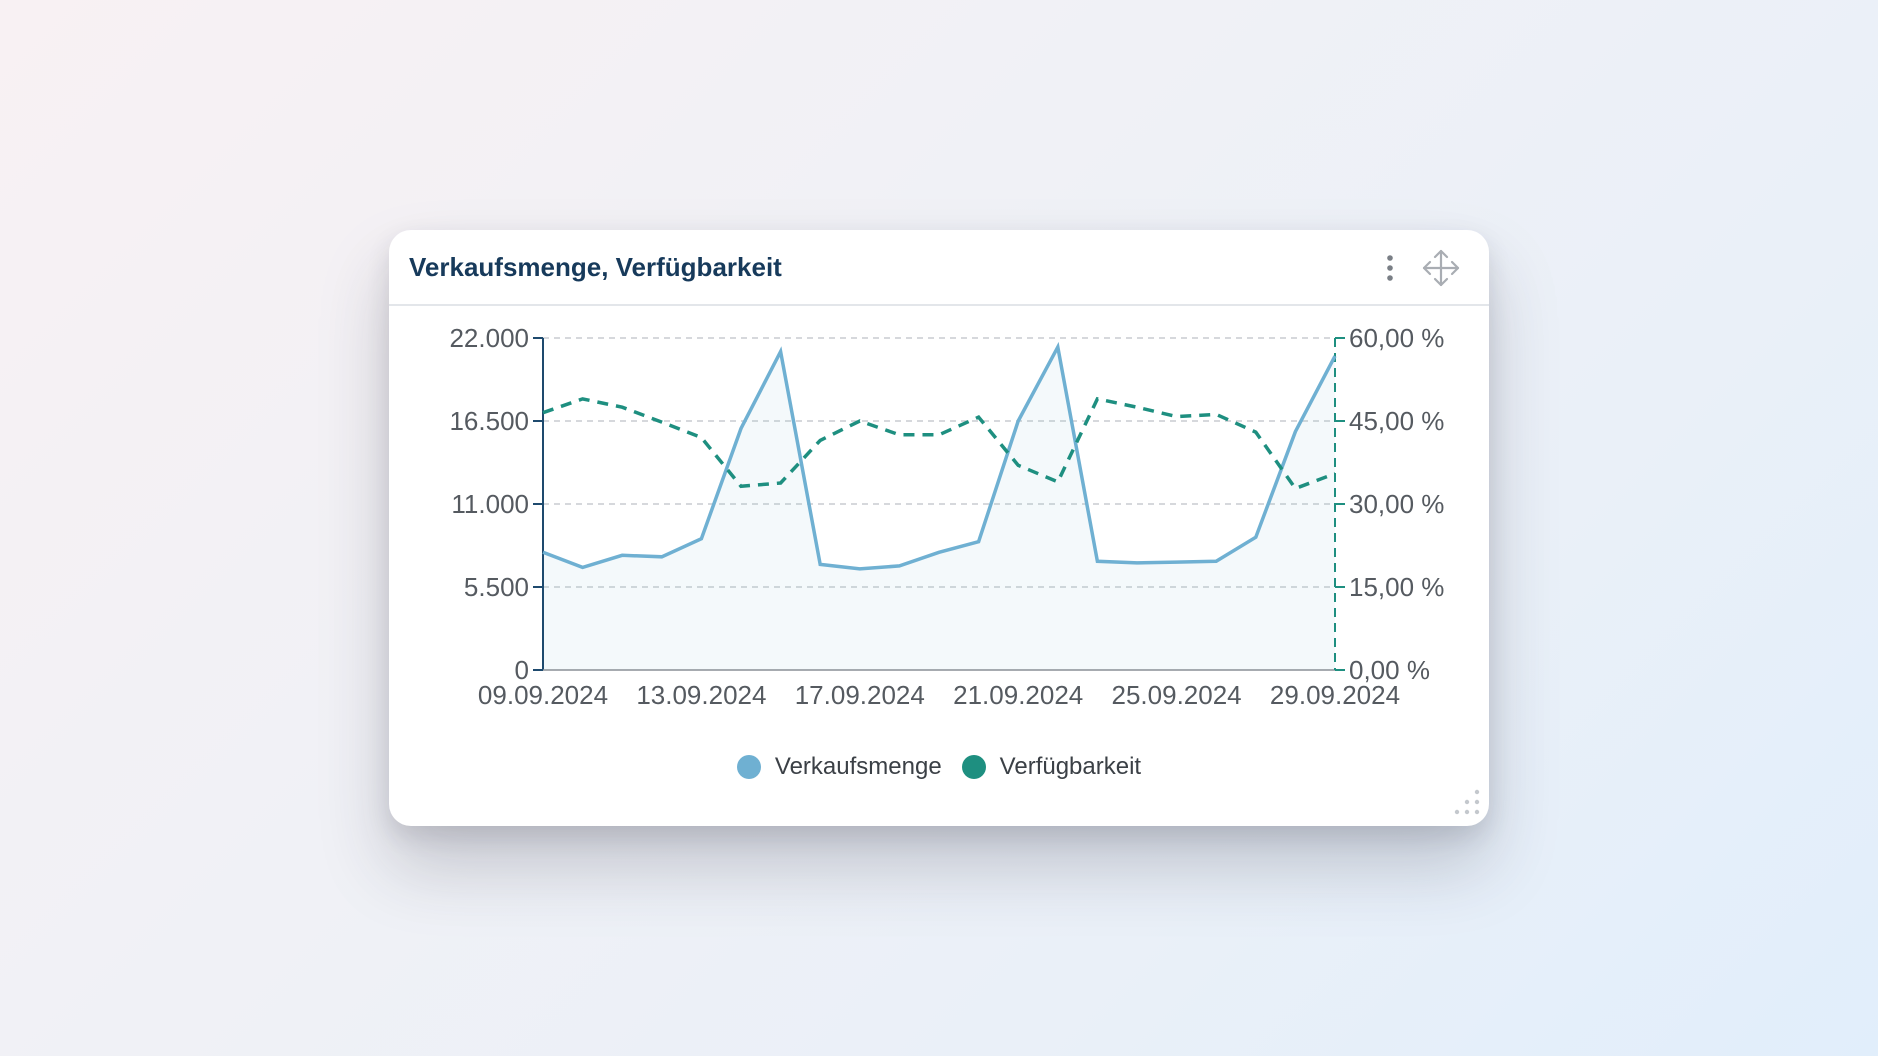  I want to click on legend-label-verkaufsmenge: Verkaufsmenge, so click(858, 766).